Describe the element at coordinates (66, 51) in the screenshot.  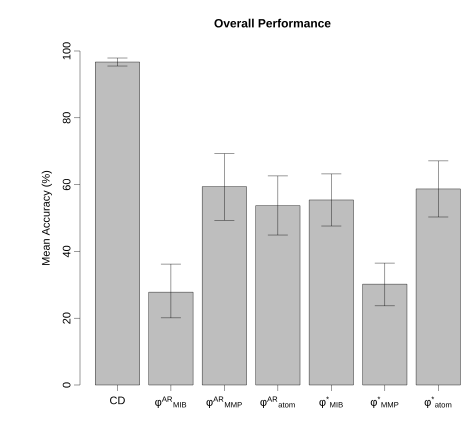
I see `y-tick-label: 100` at that location.